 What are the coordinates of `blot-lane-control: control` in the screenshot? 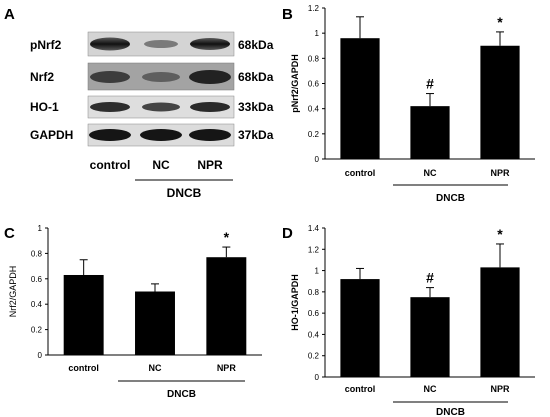 It's located at (110, 165).